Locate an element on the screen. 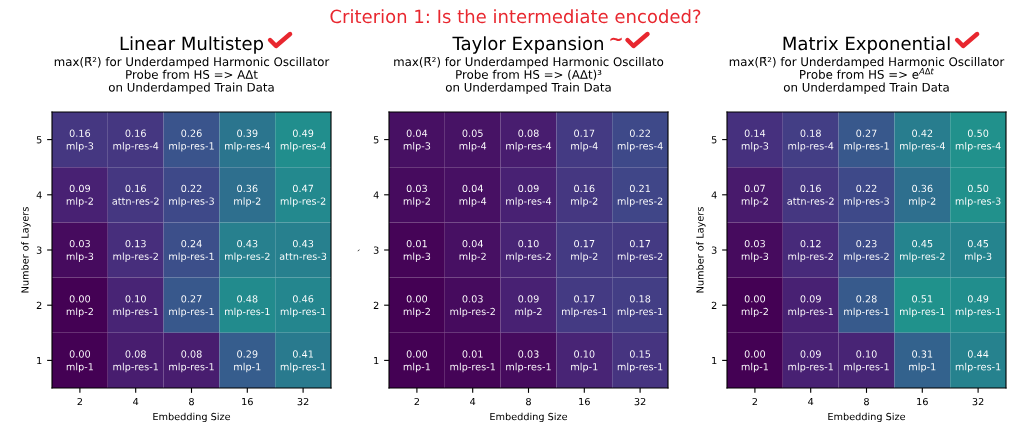 The width and height of the screenshot is (1031, 428). data-label: 0.45 is located at coordinates (922, 243).